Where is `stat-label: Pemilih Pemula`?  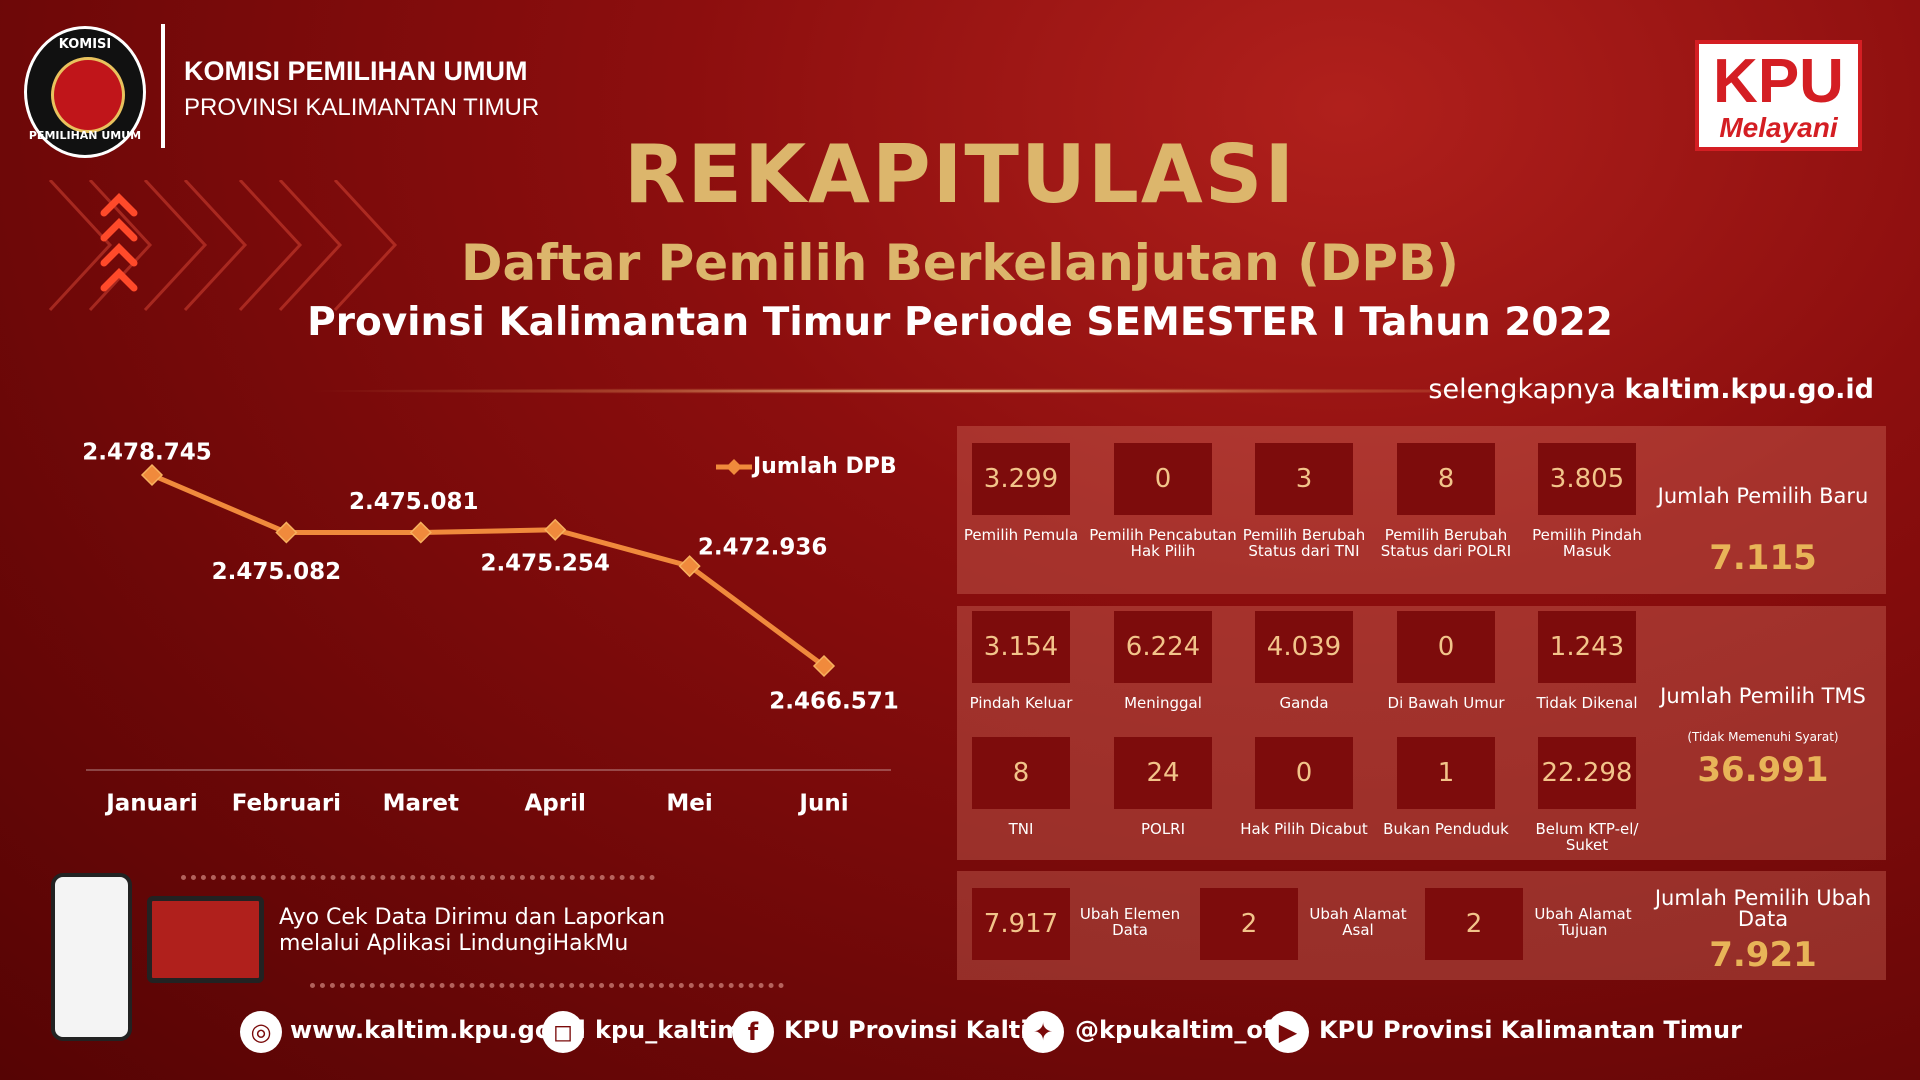 stat-label: Pemilih Pemula is located at coordinates (1021, 535).